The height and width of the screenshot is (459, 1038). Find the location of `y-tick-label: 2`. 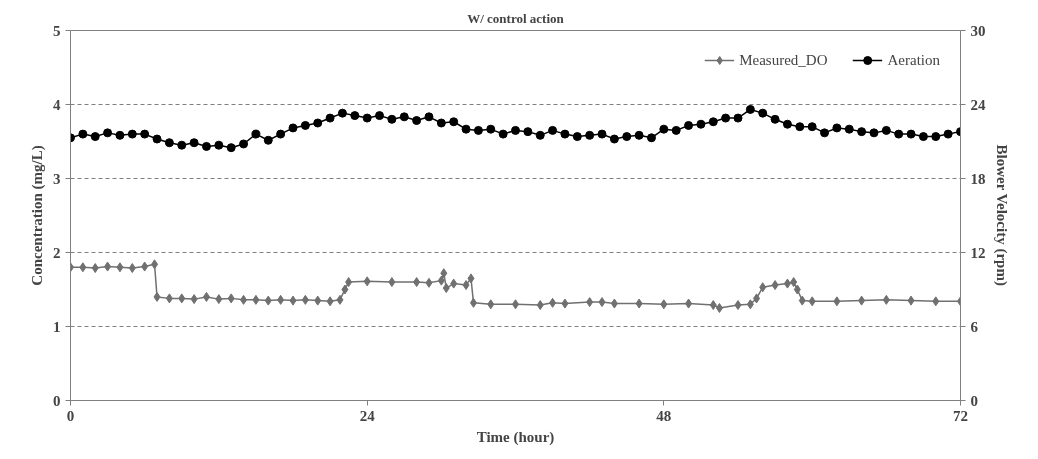

y-tick-label: 2 is located at coordinates (57, 252).